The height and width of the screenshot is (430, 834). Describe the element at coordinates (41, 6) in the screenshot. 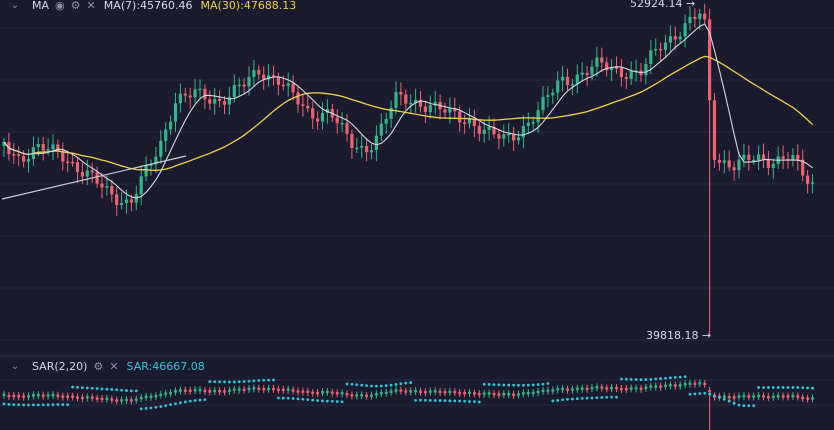

I see `indicator-name: MA` at that location.